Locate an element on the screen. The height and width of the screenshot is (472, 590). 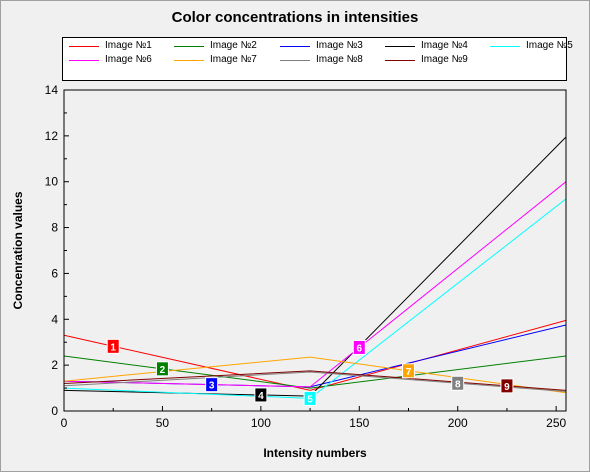
x-tick-label: 250 is located at coordinates (556, 423).